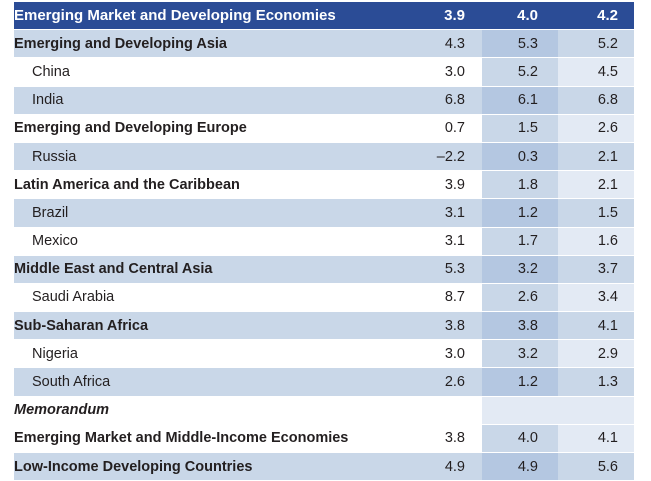 The width and height of the screenshot is (651, 481). I want to click on row-label: Emerging Market and Developing Economies, so click(207, 16).